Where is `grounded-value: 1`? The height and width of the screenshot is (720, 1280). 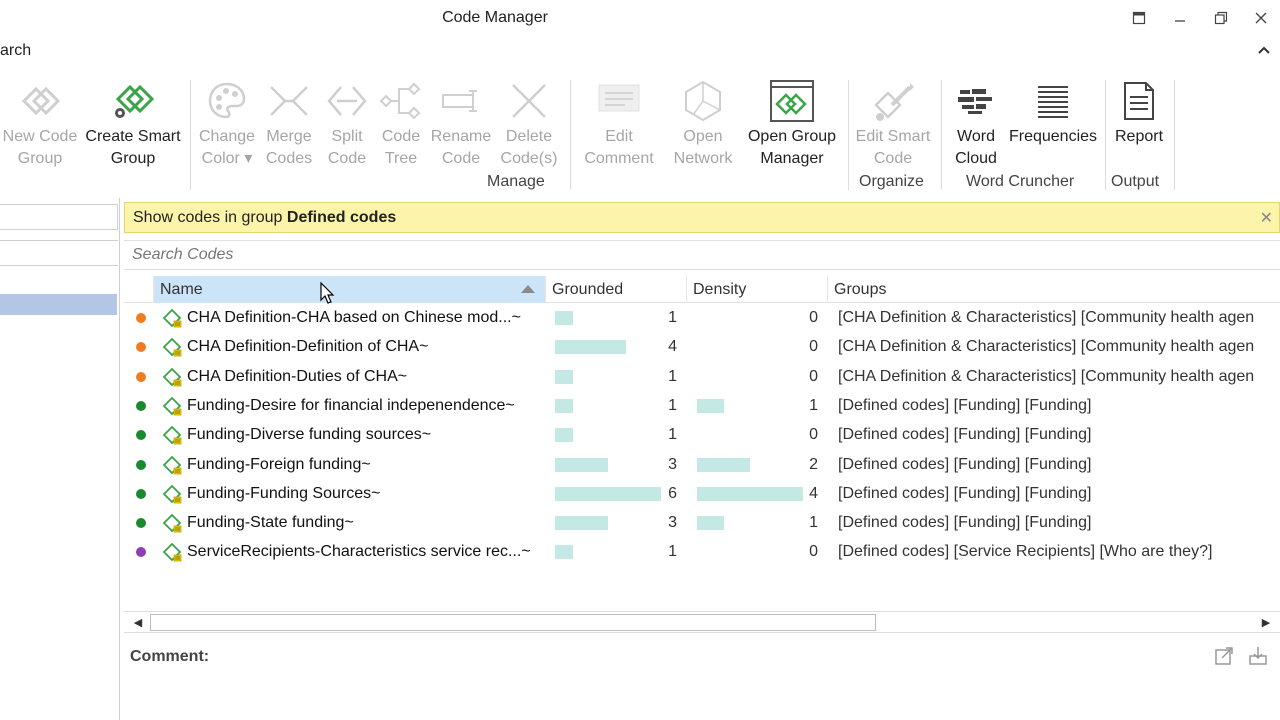 grounded-value: 1 is located at coordinates (672, 317).